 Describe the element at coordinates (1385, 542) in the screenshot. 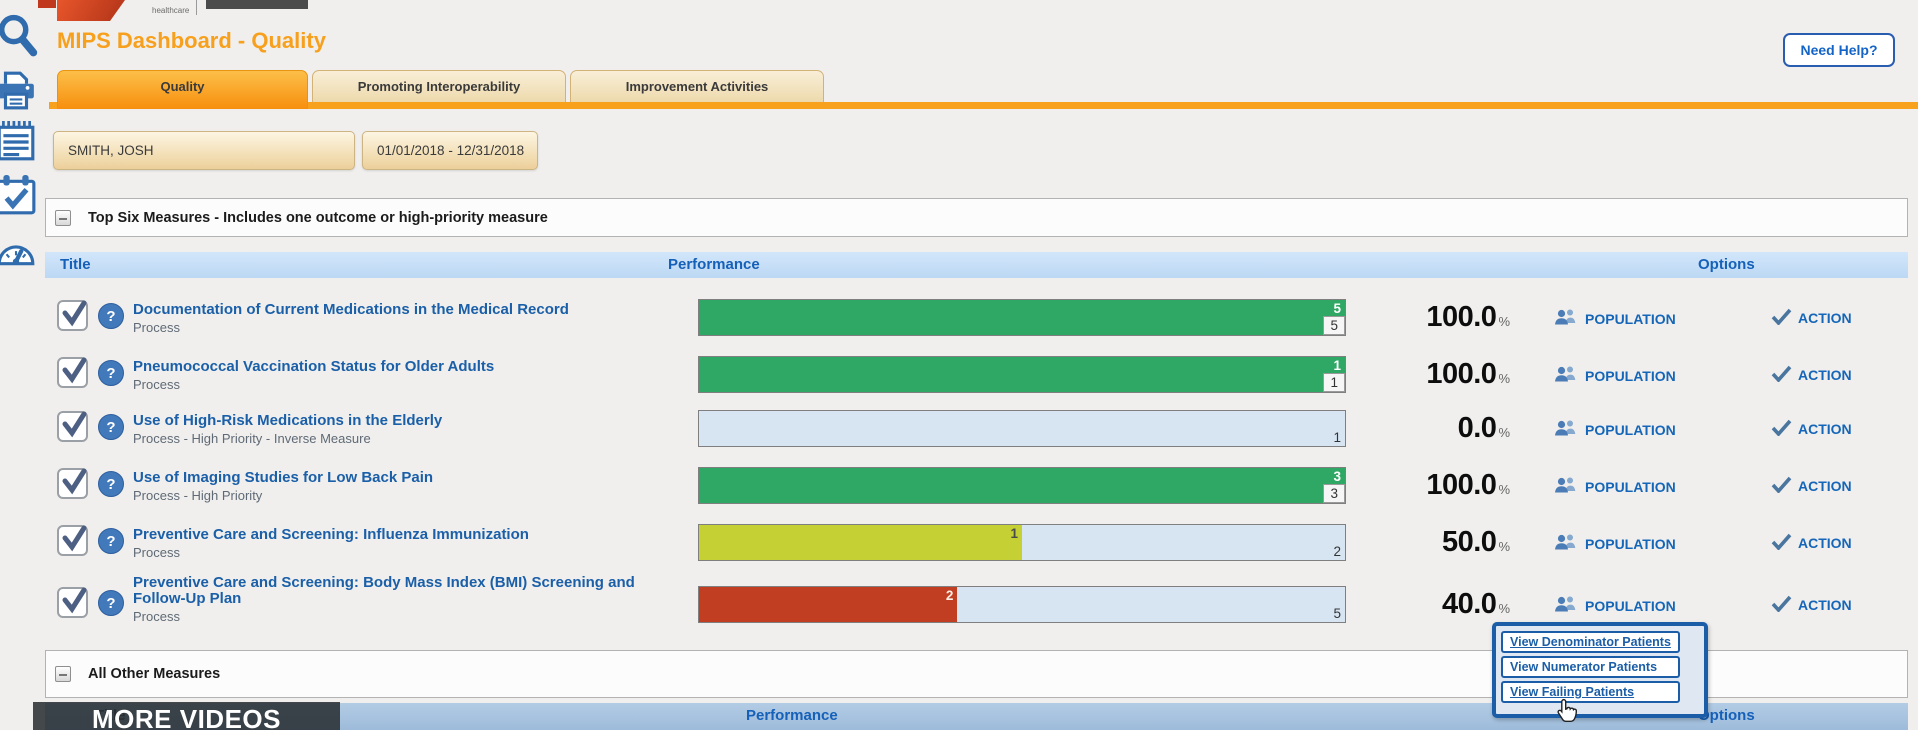

I see `percent-readout: 50.0%` at that location.